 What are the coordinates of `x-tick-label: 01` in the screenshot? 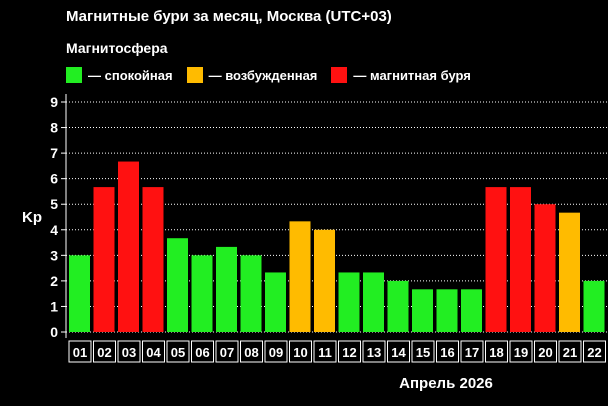 It's located at (80, 352).